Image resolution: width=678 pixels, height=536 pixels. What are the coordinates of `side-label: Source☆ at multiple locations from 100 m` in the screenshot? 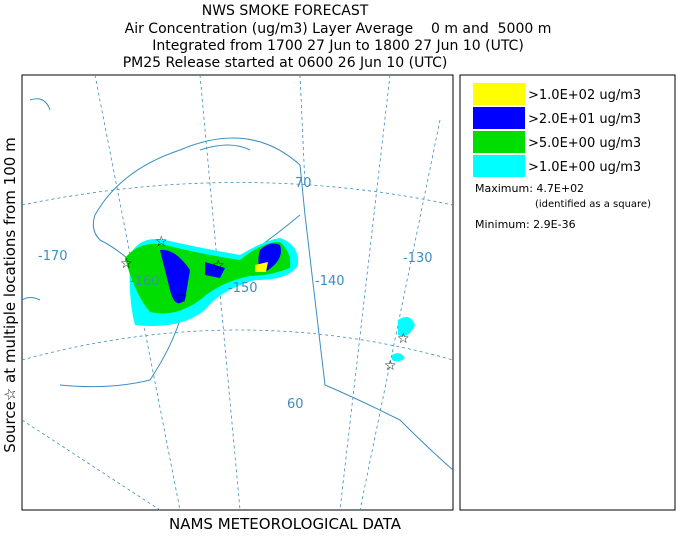 It's located at (10, 294).